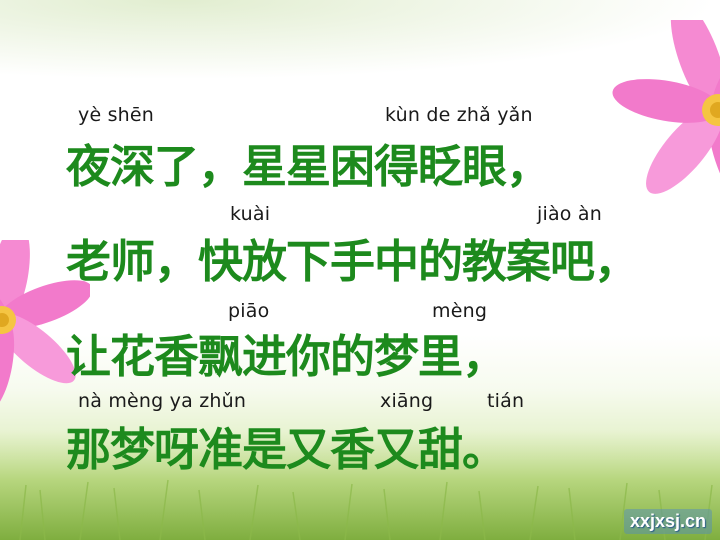  What do you see at coordinates (667, 521) in the screenshot?
I see `site-watermark: xxjxsj.cn` at bounding box center [667, 521].